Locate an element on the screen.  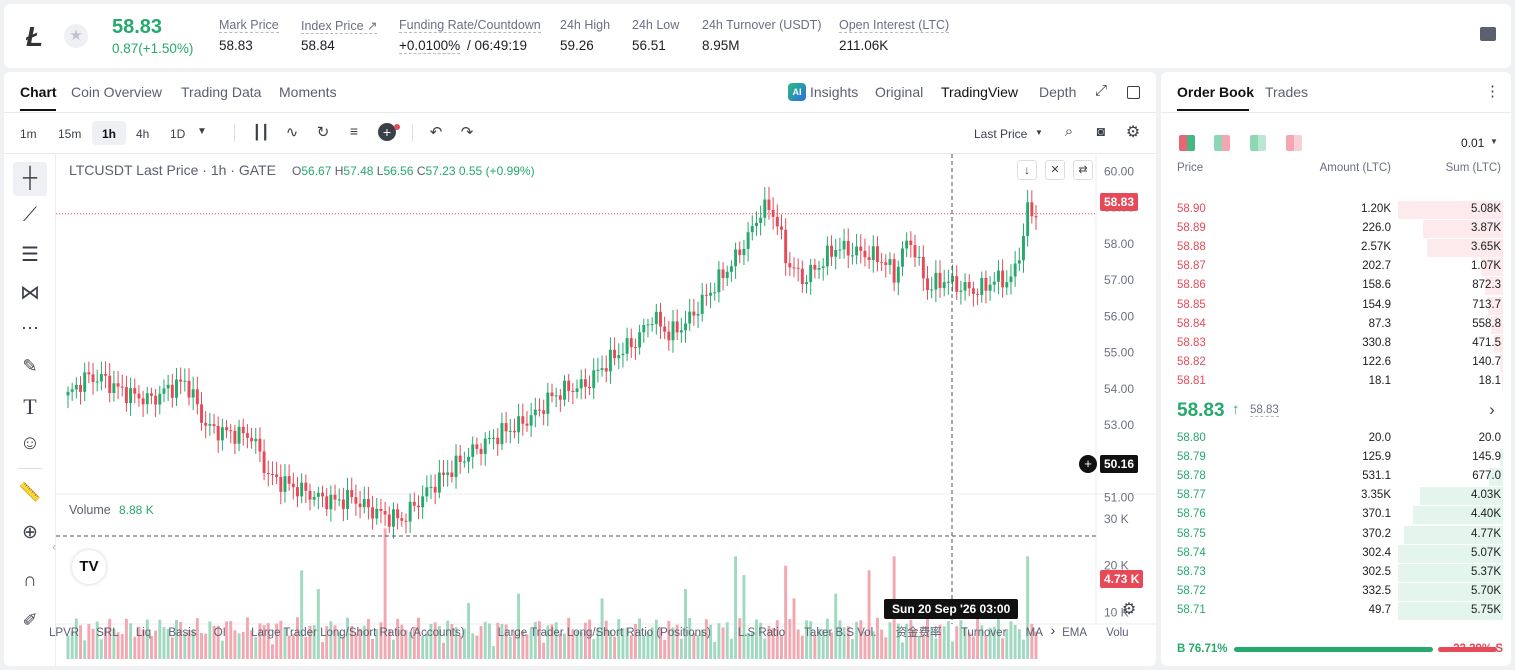
ind-liq: Liq is located at coordinates (143, 633).